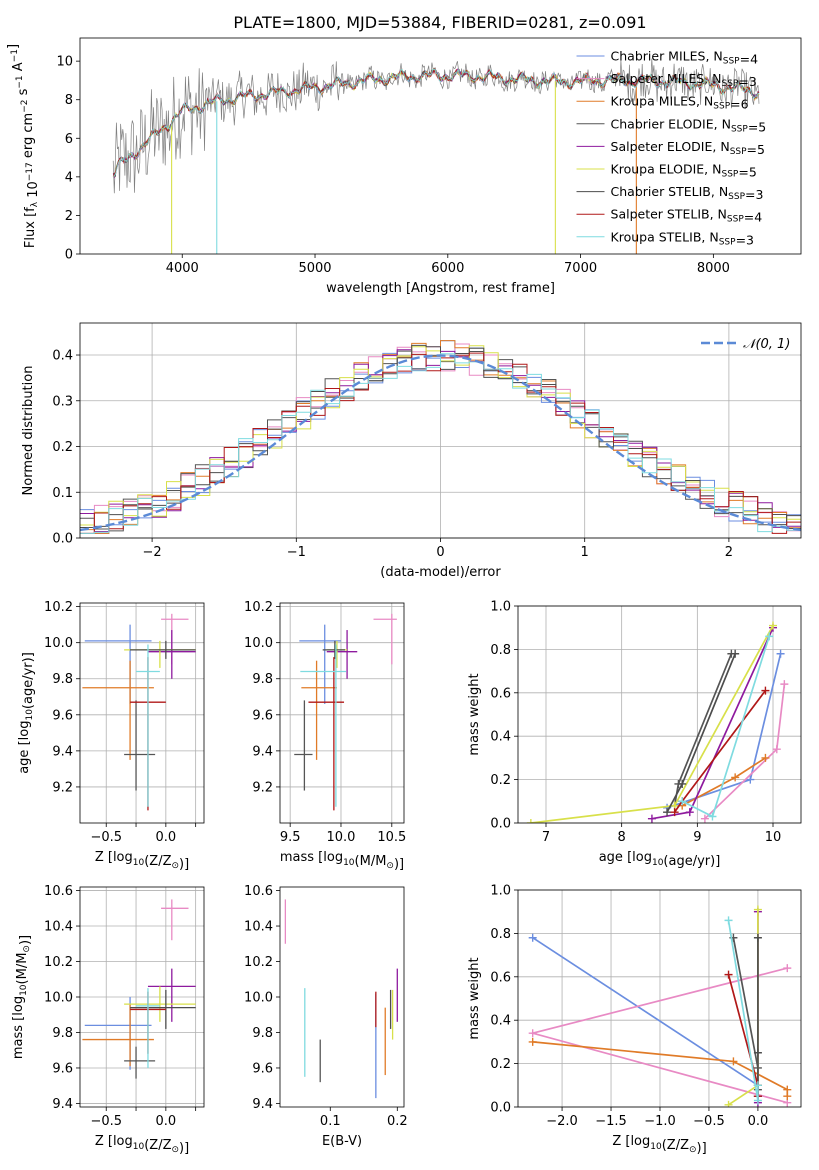 This screenshot has height=1170, width=819. Describe the element at coordinates (440, 552) in the screenshot. I see `x-tick-label: 0` at that location.